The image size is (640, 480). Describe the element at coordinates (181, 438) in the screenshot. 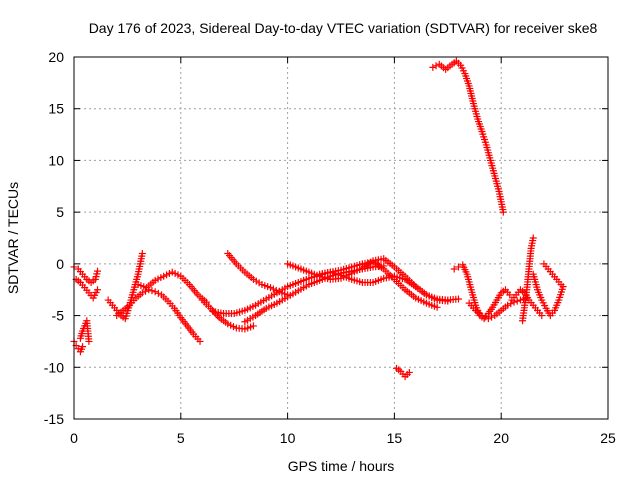

I see `x-tick-label: 5` at that location.